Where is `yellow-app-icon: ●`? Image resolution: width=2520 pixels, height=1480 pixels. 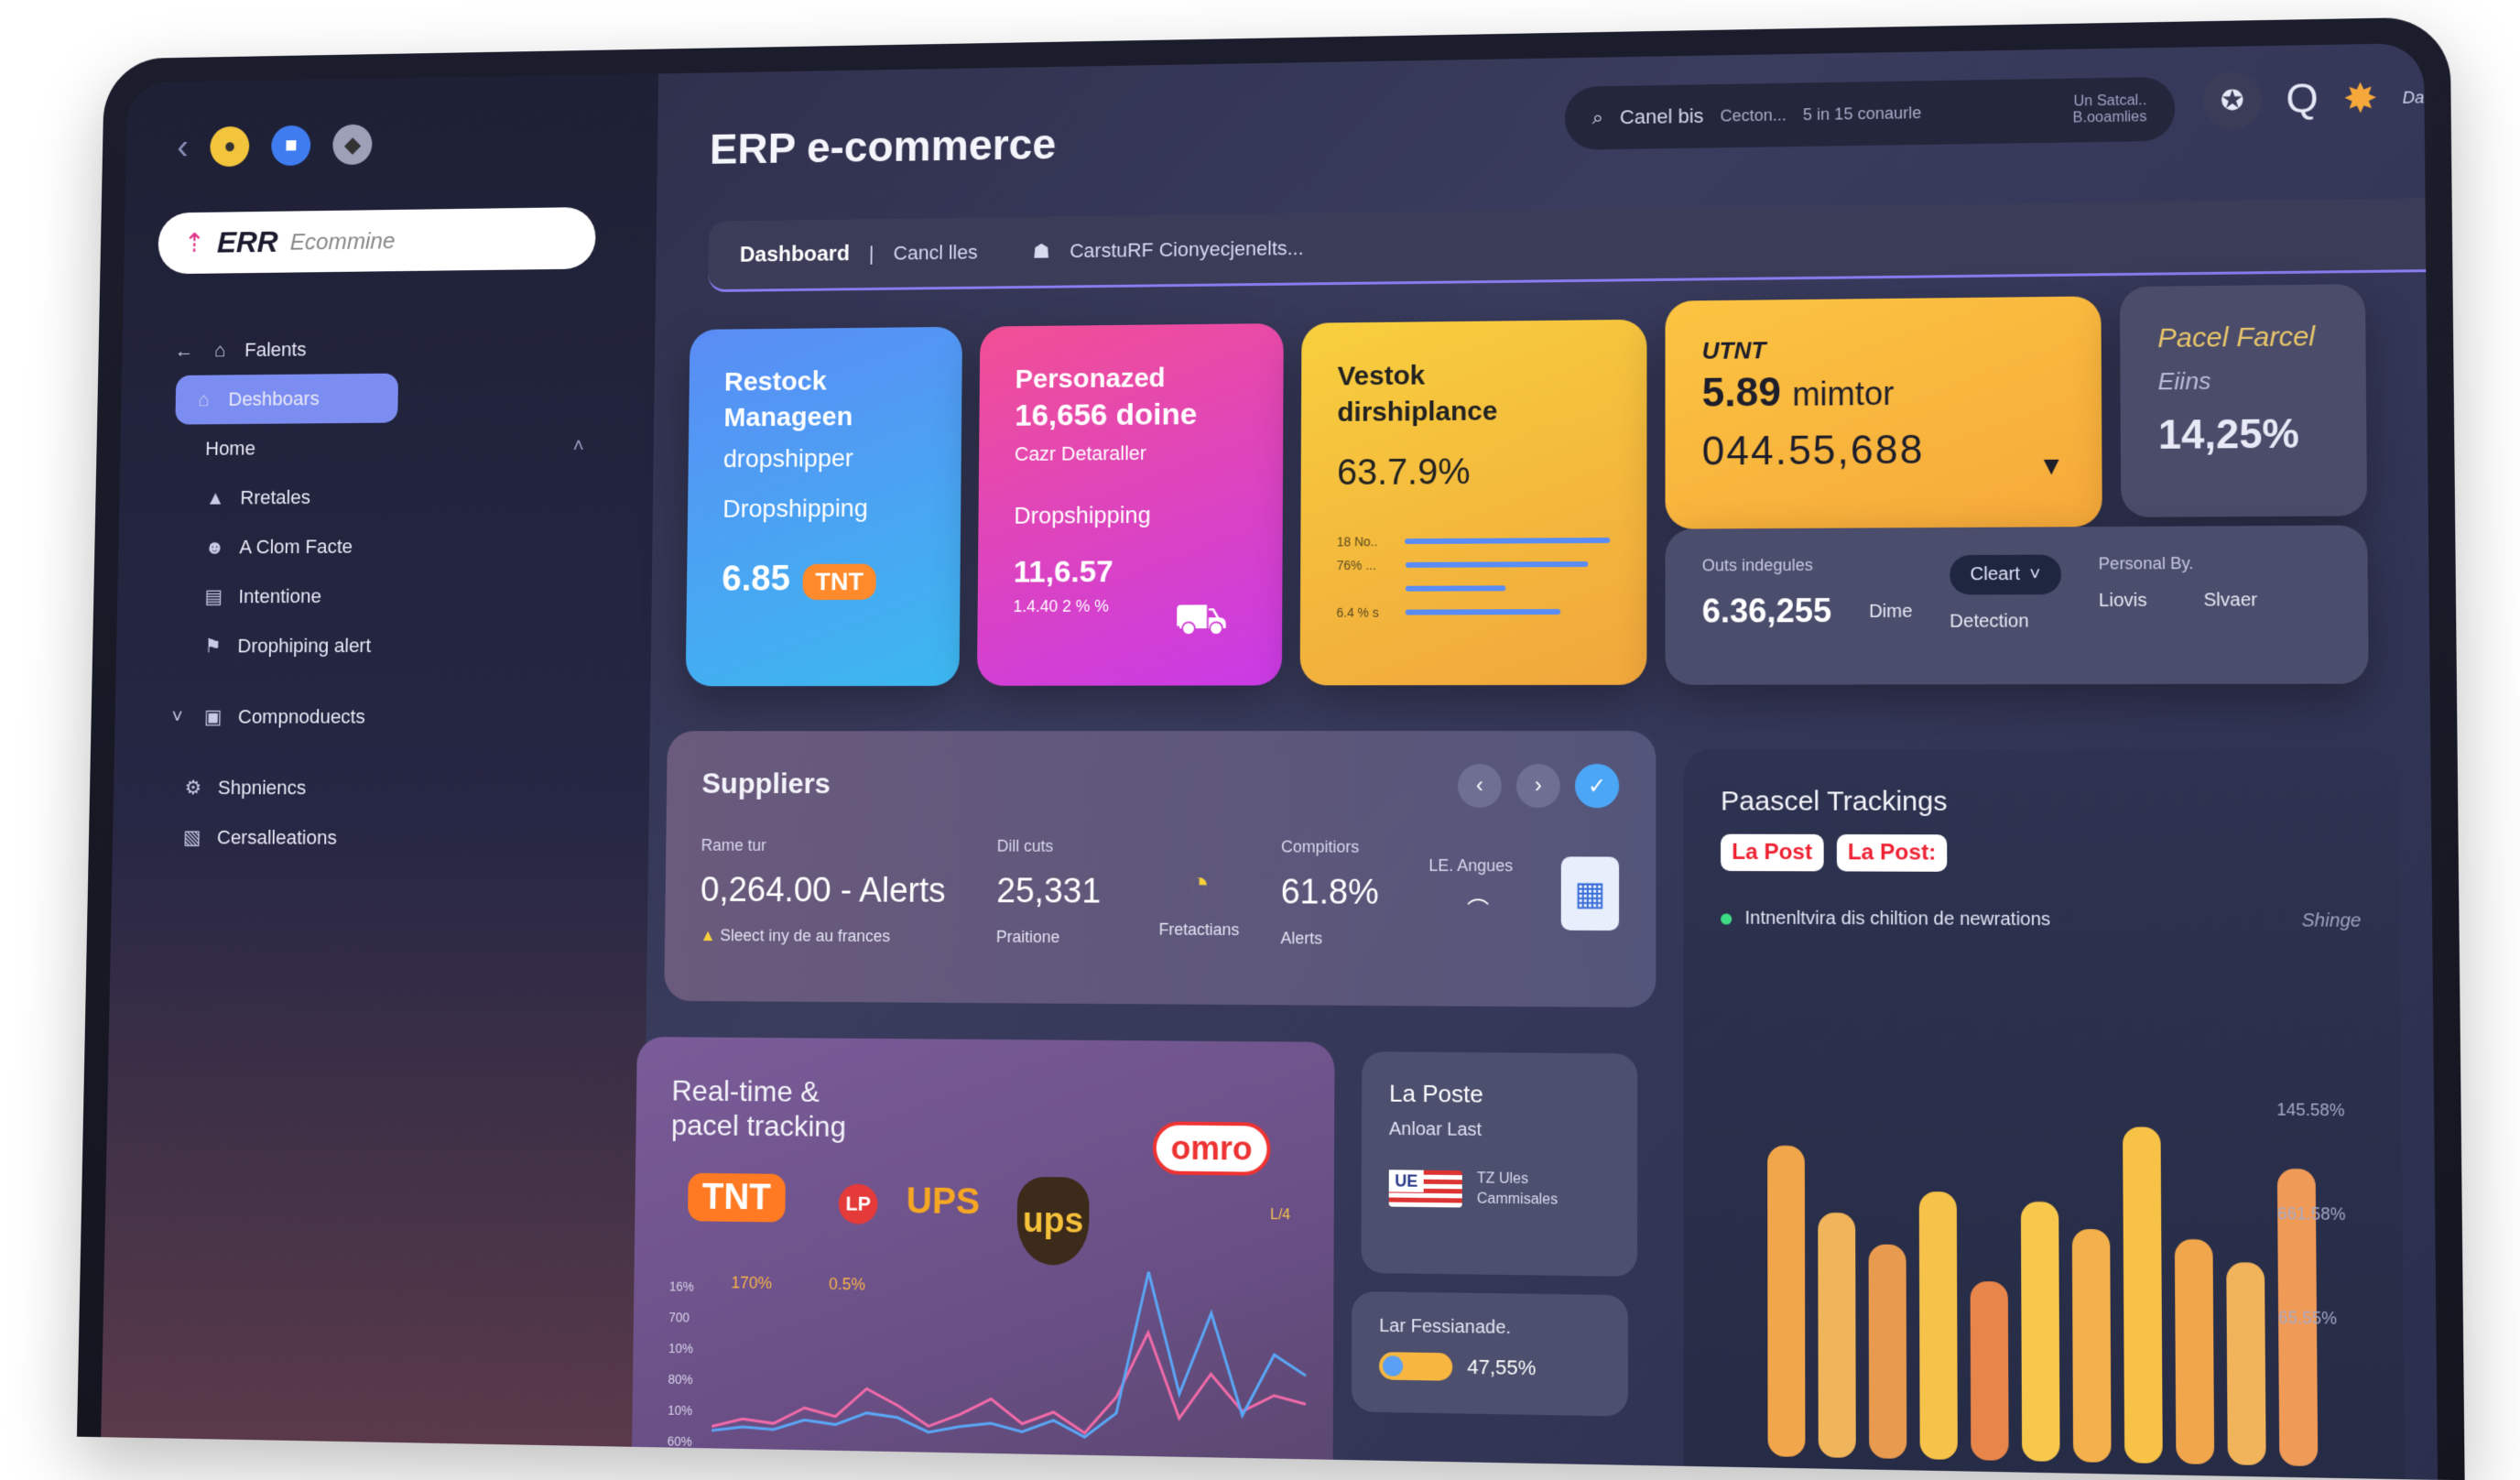 yellow-app-icon: ● is located at coordinates (229, 146).